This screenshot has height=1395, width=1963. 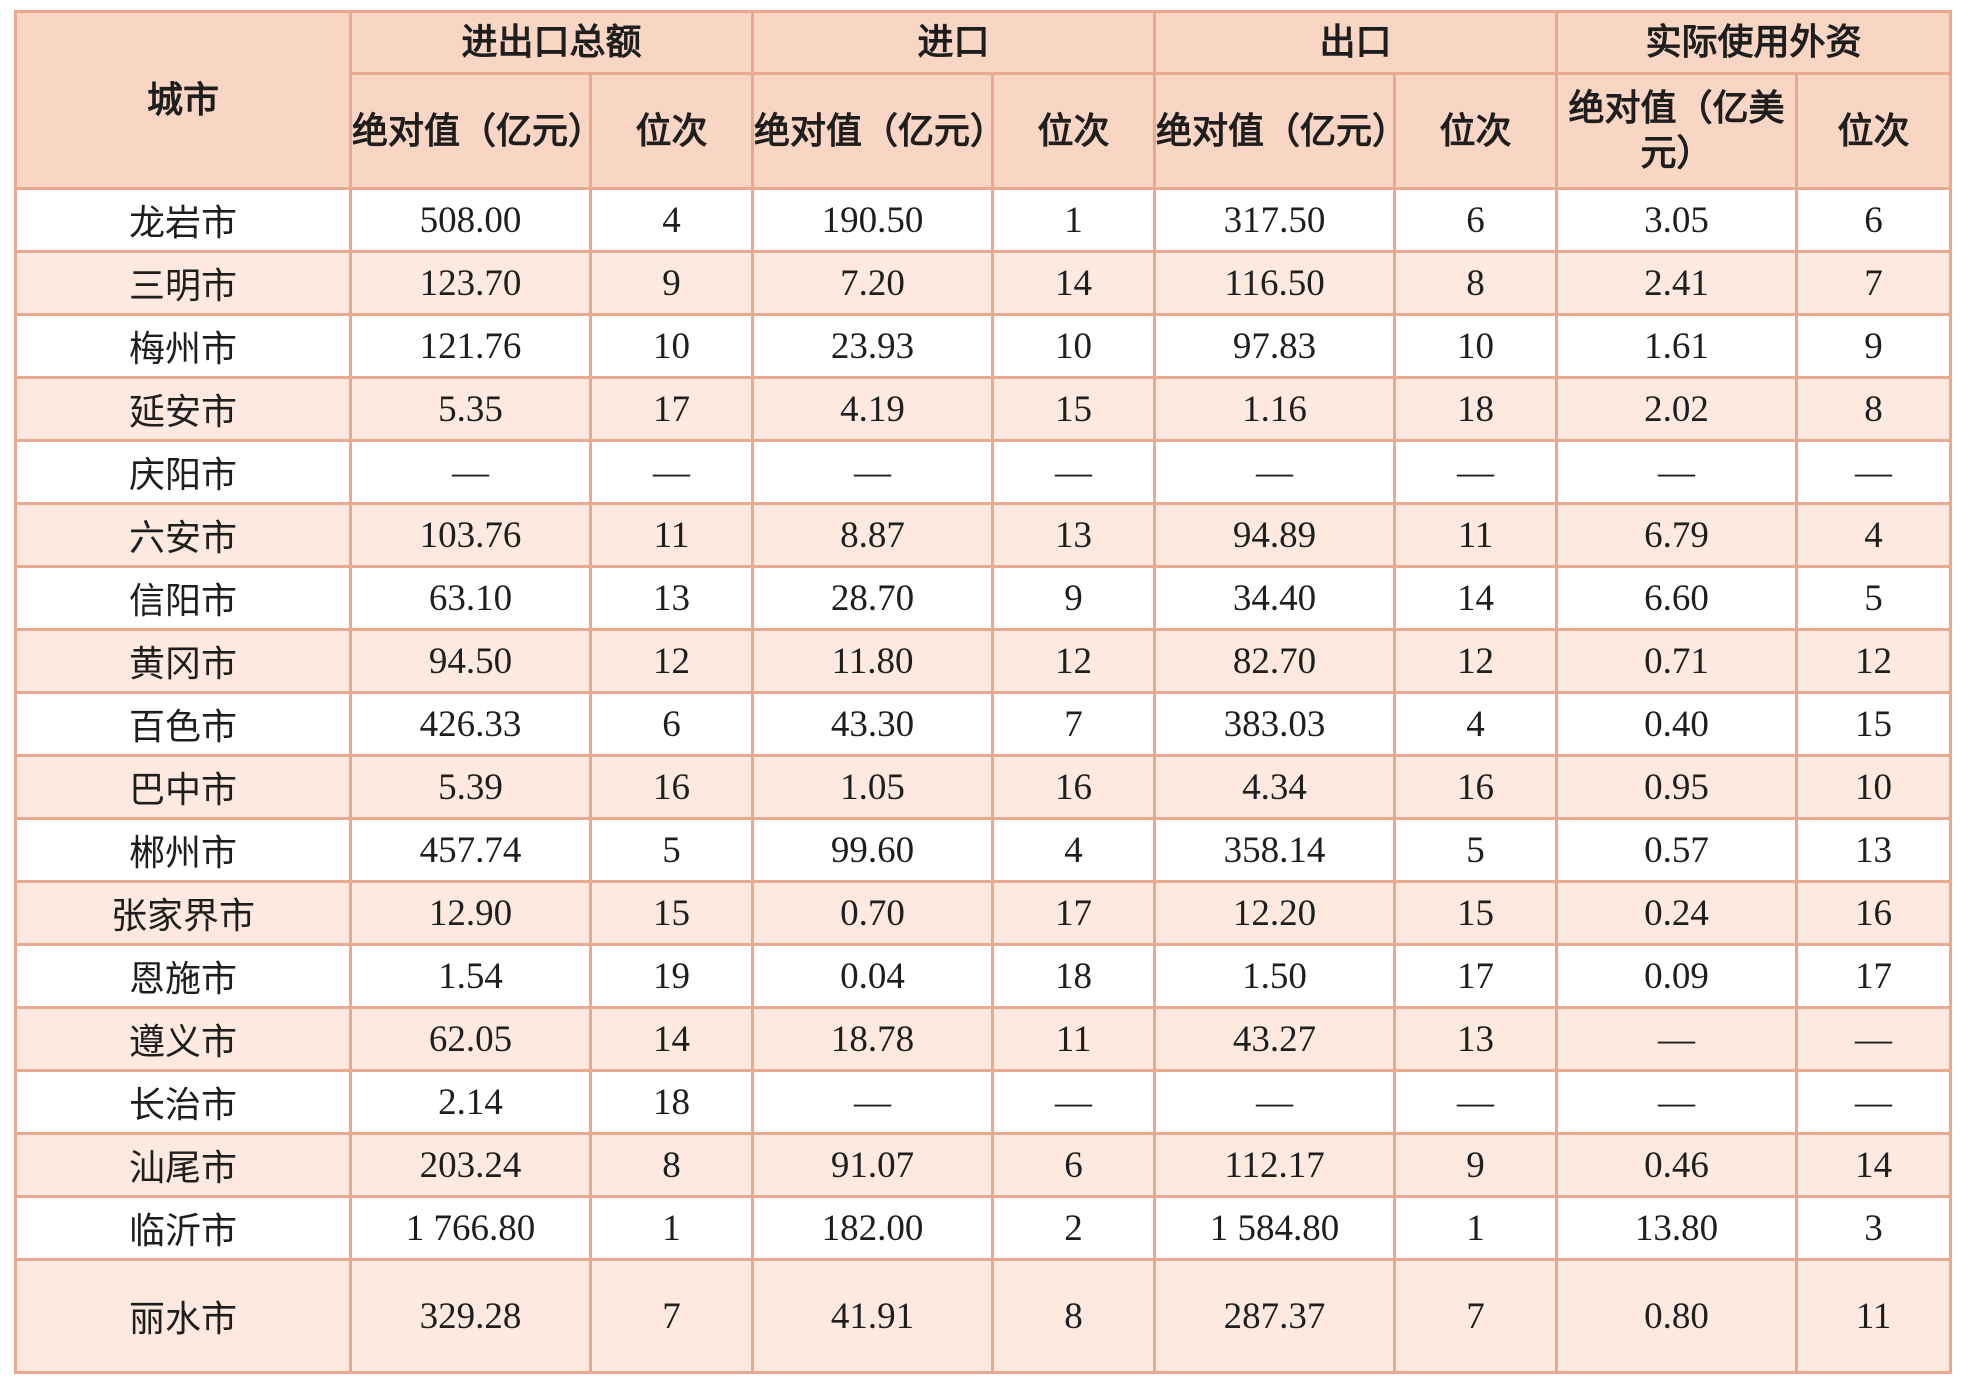 I want to click on cell-fdi-rank: 9, so click(x=1874, y=346).